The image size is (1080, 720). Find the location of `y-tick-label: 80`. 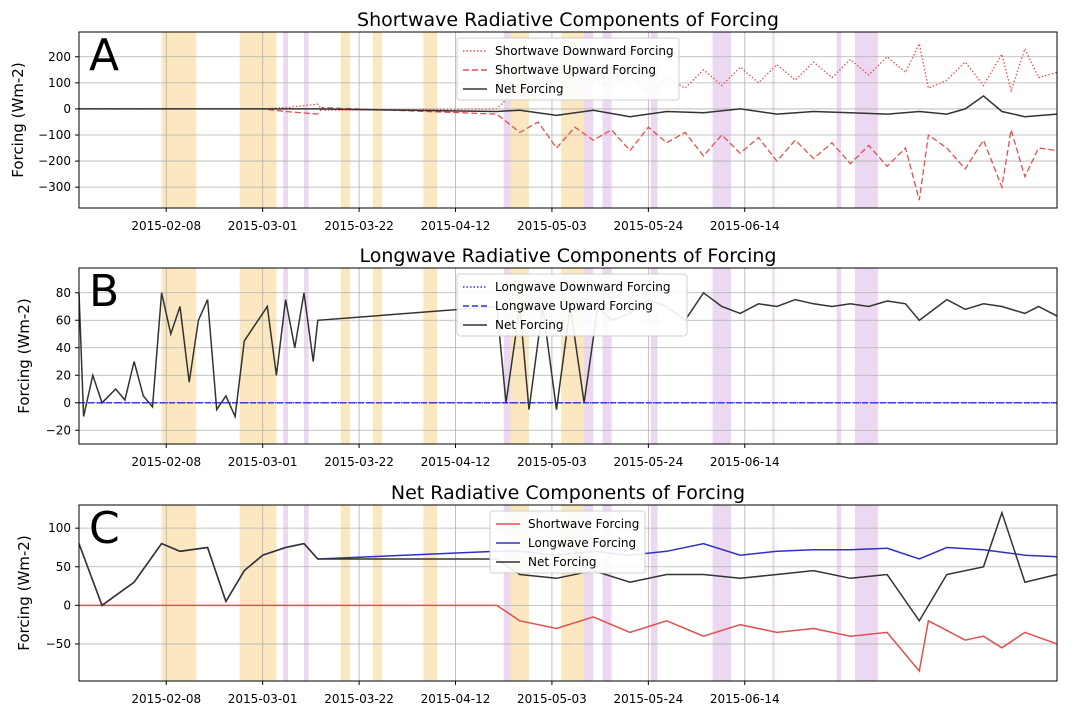

y-tick-label: 80 is located at coordinates (63, 293).